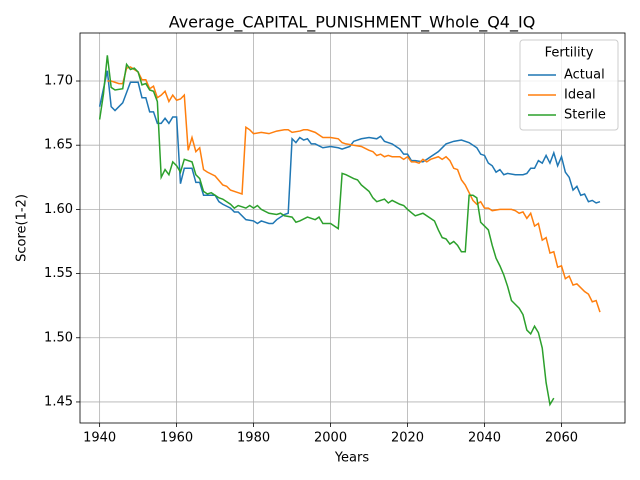  What do you see at coordinates (584, 75) in the screenshot?
I see `legend-label: Actual` at bounding box center [584, 75].